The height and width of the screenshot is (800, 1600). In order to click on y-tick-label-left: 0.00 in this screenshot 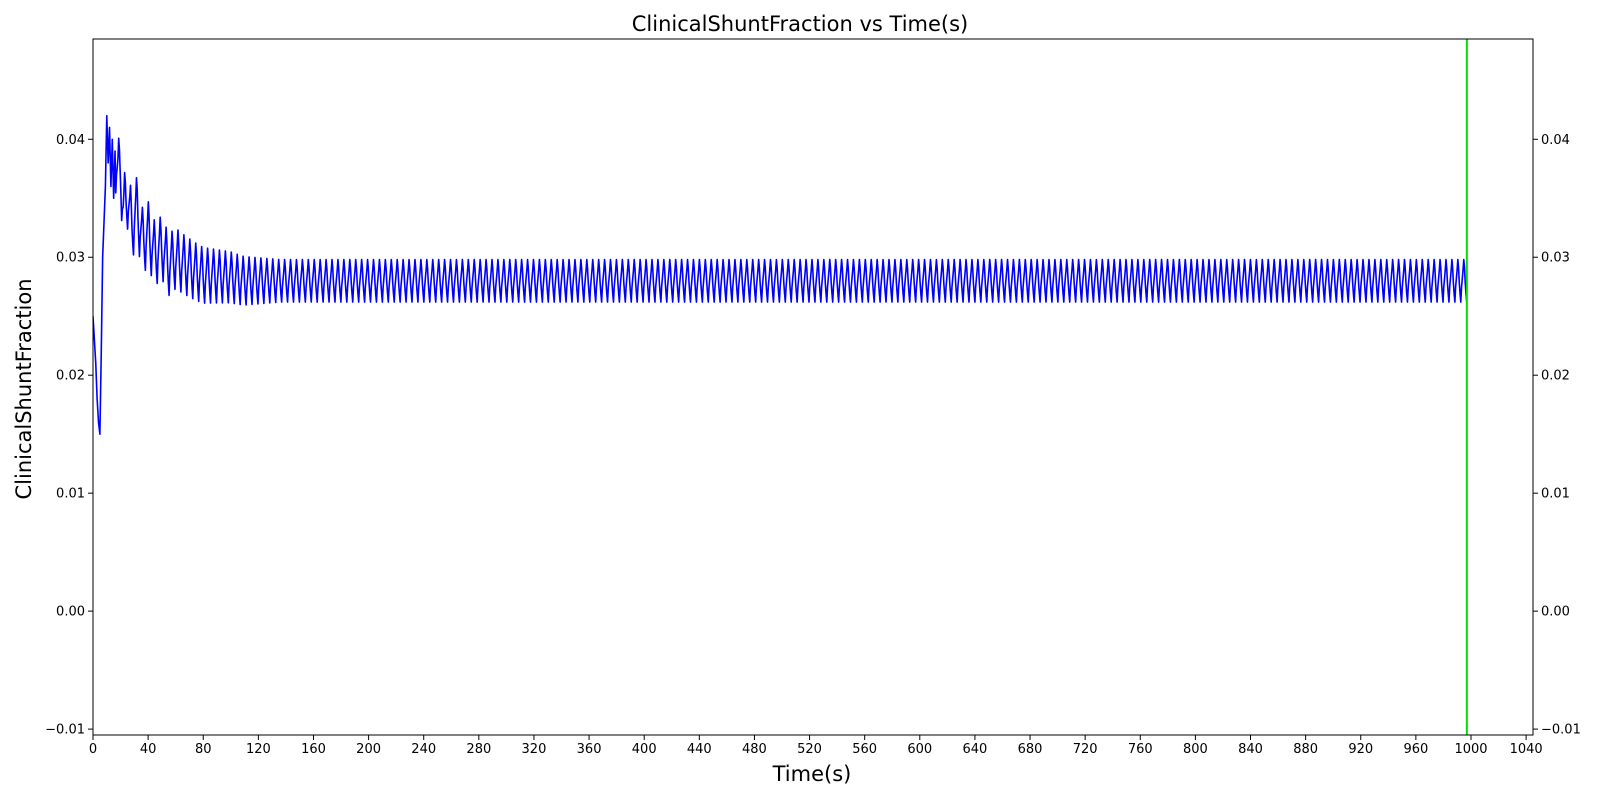, I will do `click(70, 612)`.